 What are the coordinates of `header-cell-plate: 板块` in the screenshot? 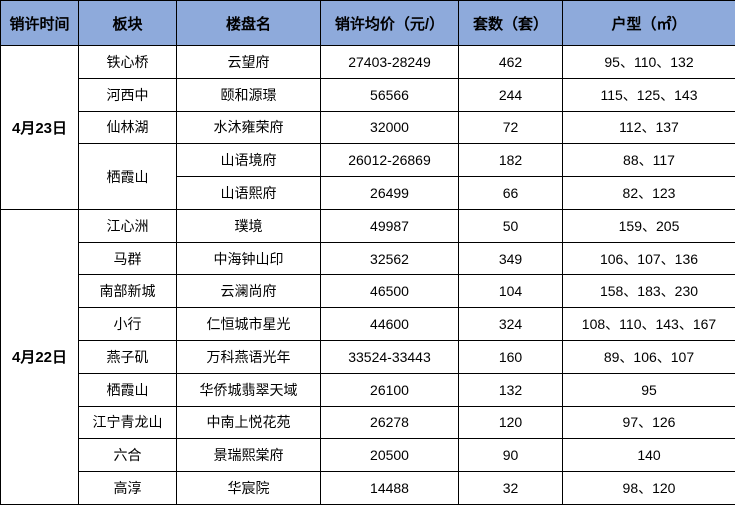 It's located at (127, 23).